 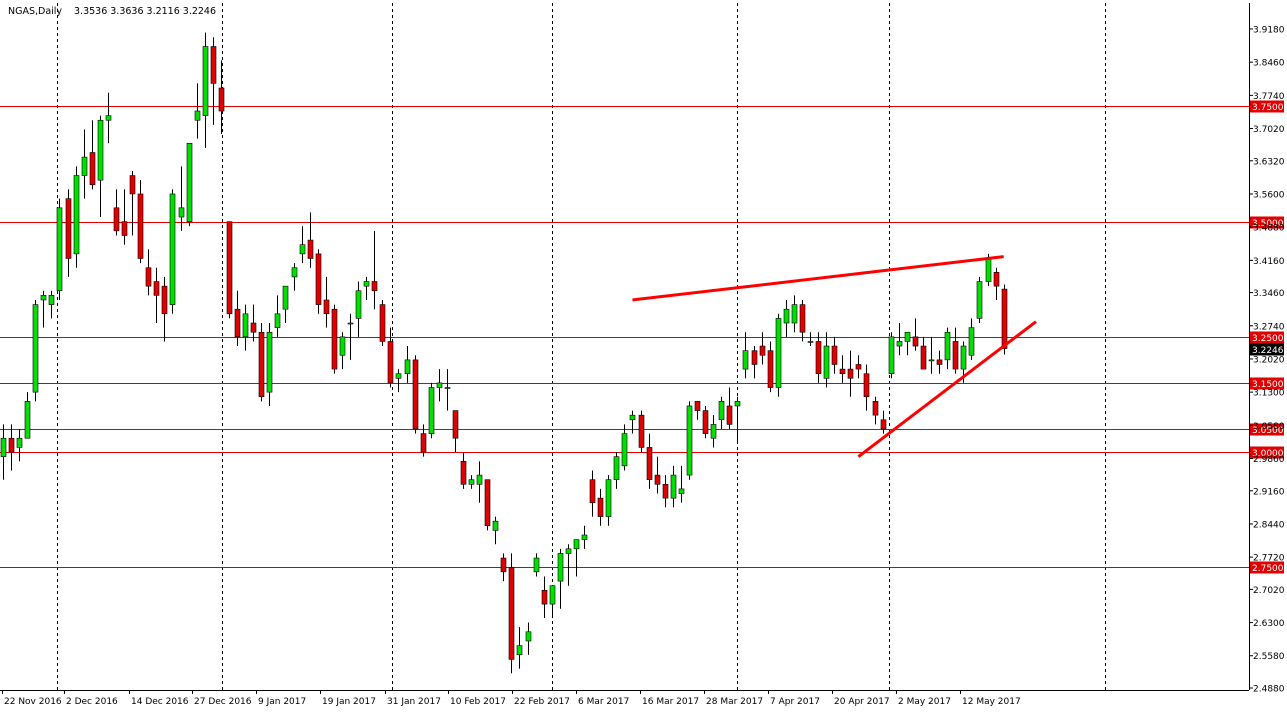 I want to click on x-tick-label: 16 Mar 2017, so click(x=670, y=702).